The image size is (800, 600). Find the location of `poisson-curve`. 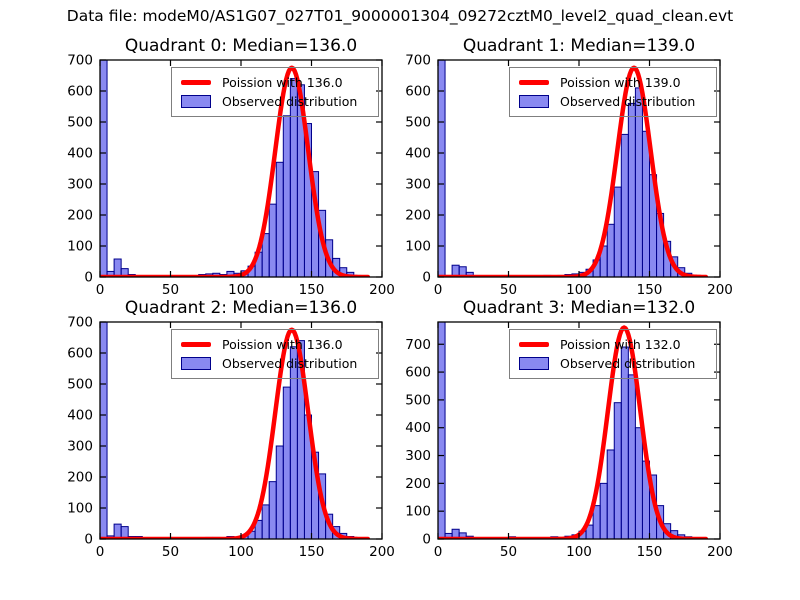

poisson-curve is located at coordinates (573, 432).